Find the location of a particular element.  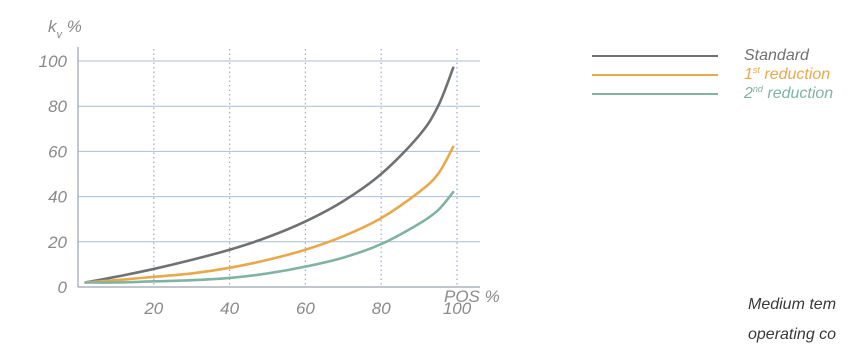

x-tick-labels: 20 40 60 80 100 is located at coordinates (307, 308).